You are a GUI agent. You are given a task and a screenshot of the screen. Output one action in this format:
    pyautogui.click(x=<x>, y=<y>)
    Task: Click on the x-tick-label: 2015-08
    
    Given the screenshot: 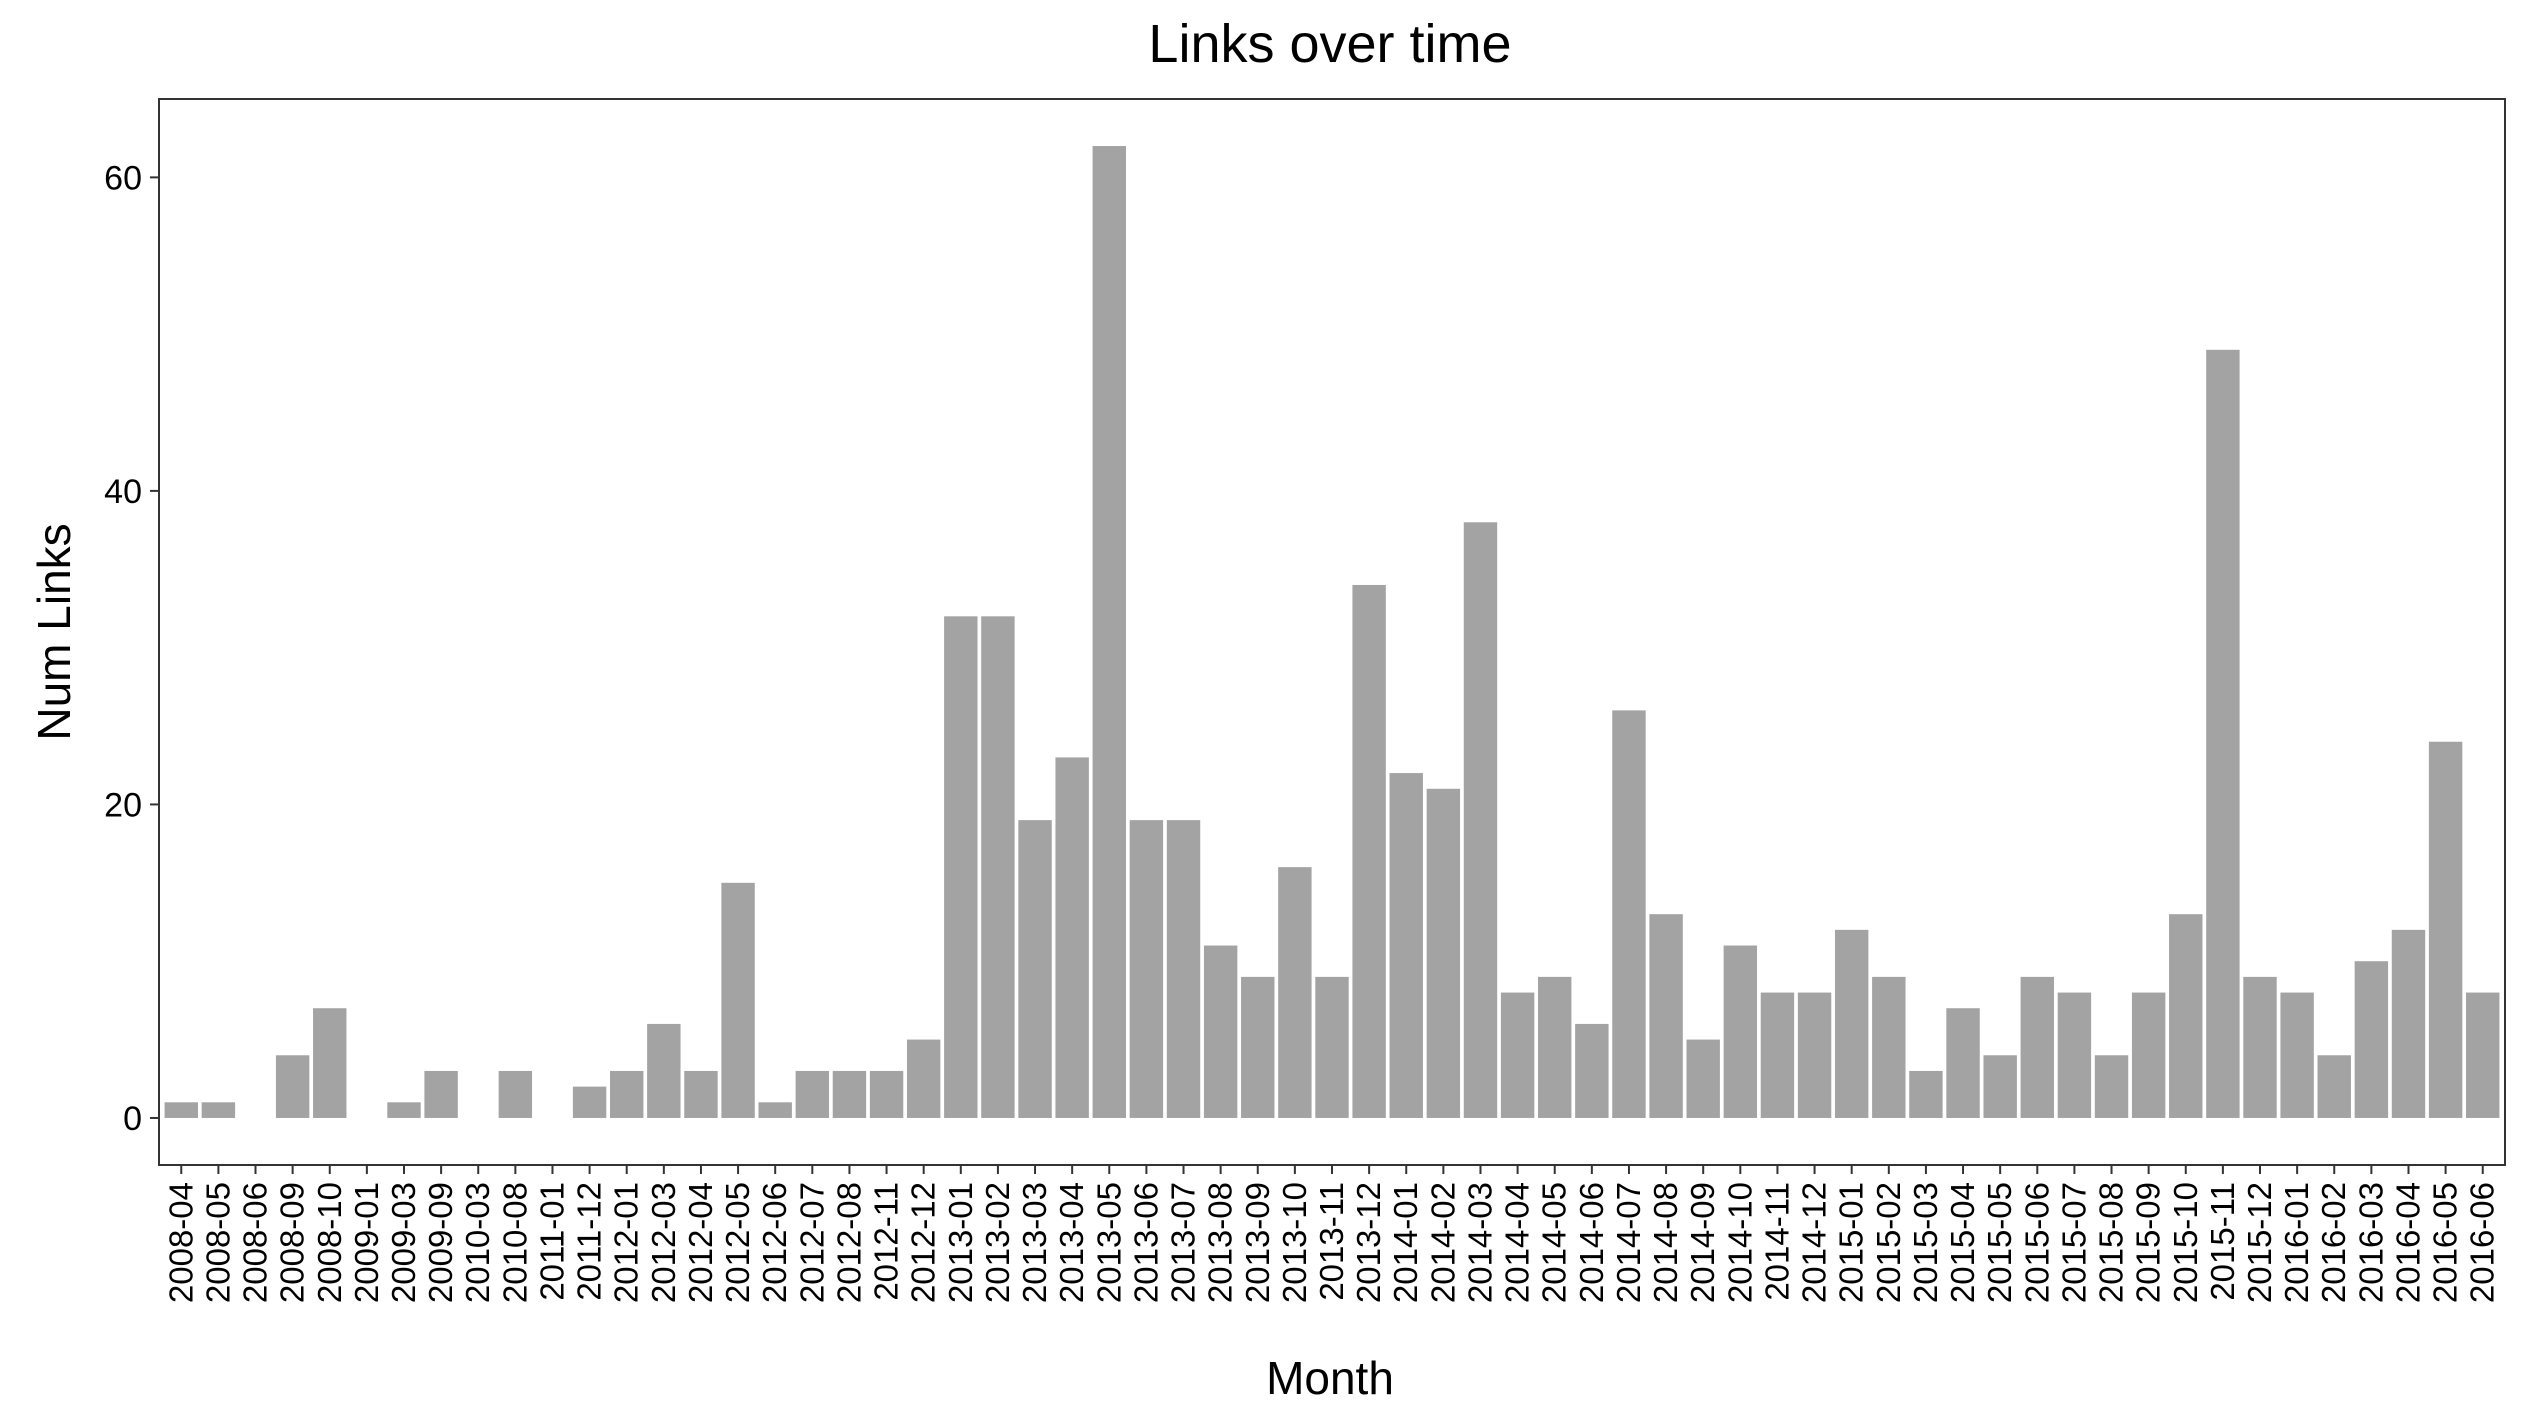 What is the action you would take?
    pyautogui.click(x=2111, y=1242)
    